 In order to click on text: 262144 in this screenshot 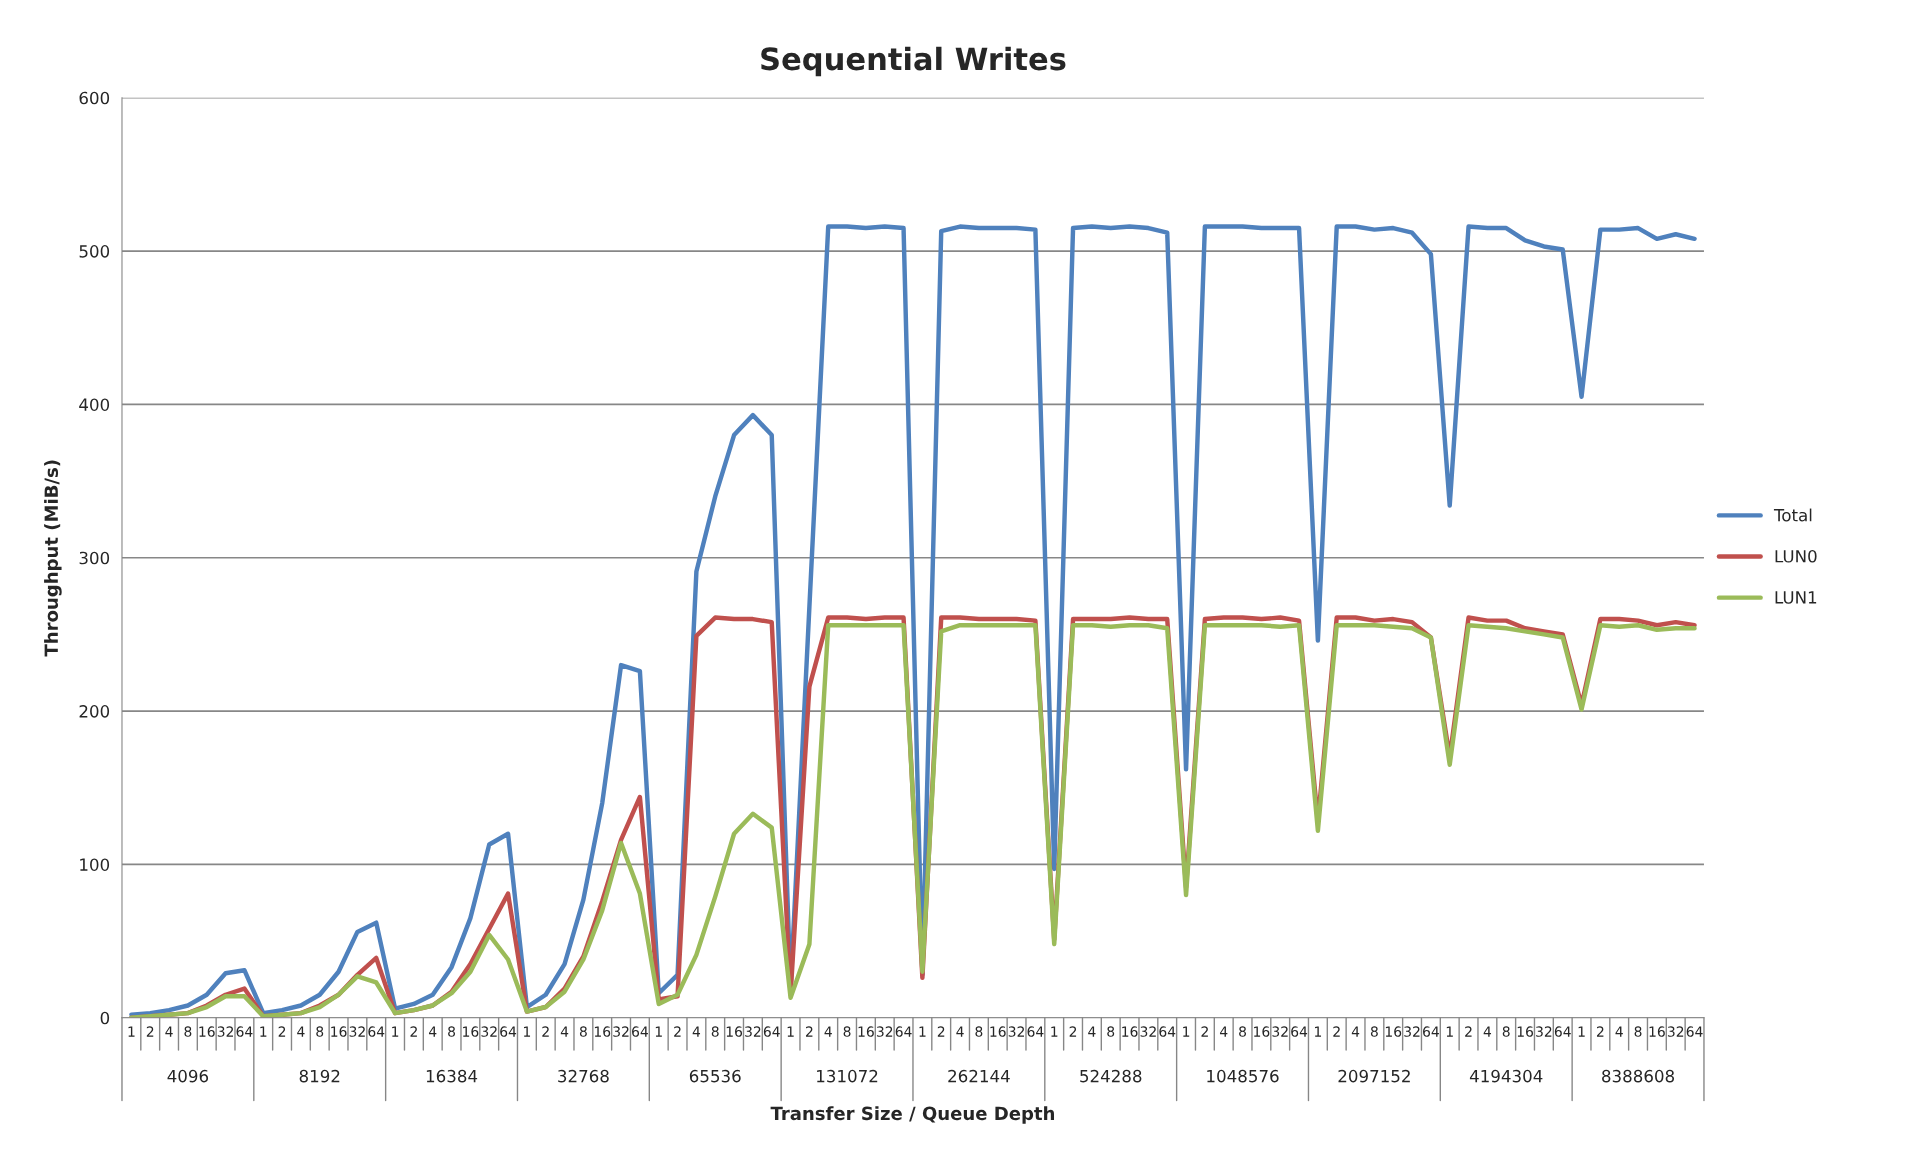, I will do `click(979, 1076)`.